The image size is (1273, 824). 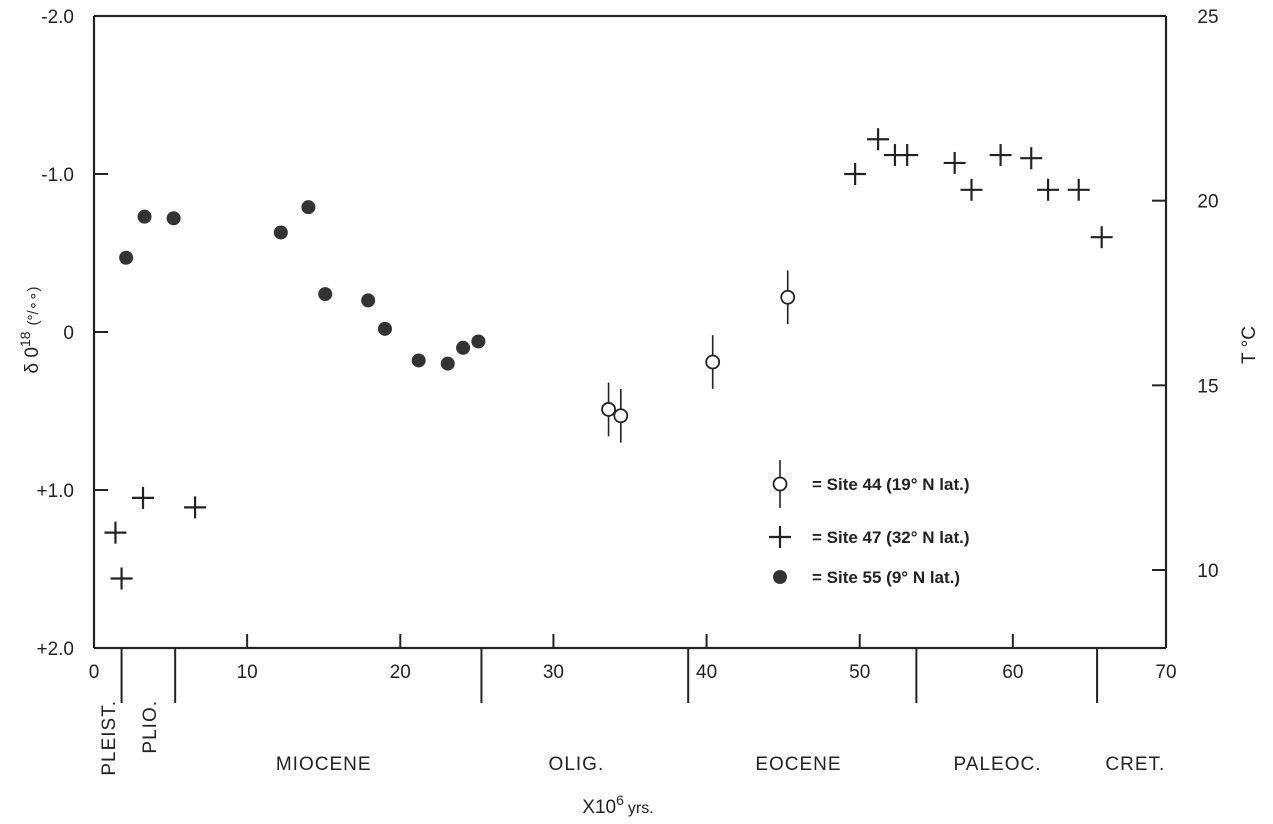 What do you see at coordinates (1185, 294) in the screenshot?
I see `y-axis-right: 25 20 15 10` at bounding box center [1185, 294].